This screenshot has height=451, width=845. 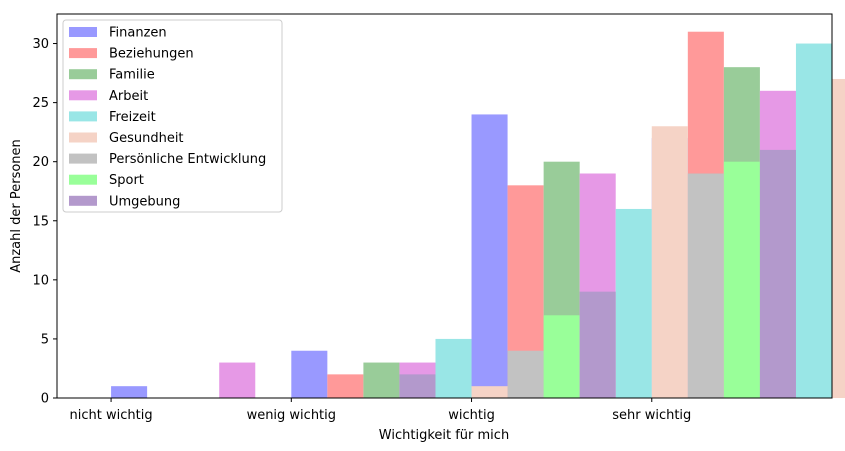 What do you see at coordinates (111, 415) in the screenshot?
I see `x-tick-label: nicht wichtig` at bounding box center [111, 415].